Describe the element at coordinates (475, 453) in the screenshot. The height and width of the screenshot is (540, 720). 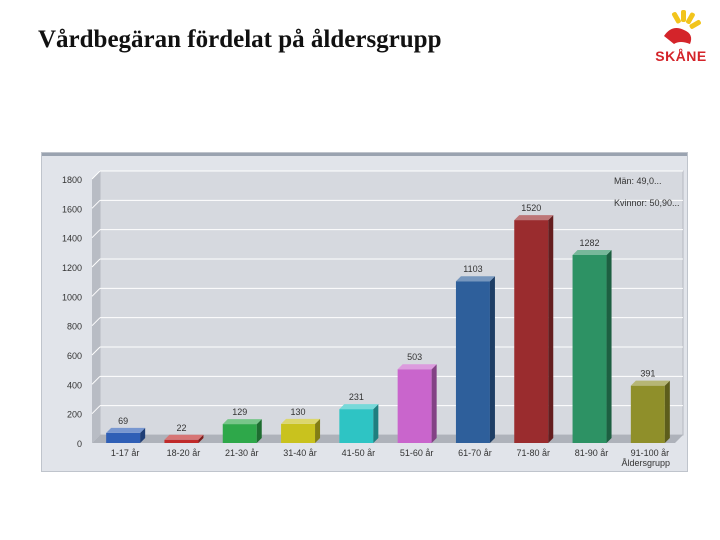
I see `x-tick-label: 61-70 år` at that location.